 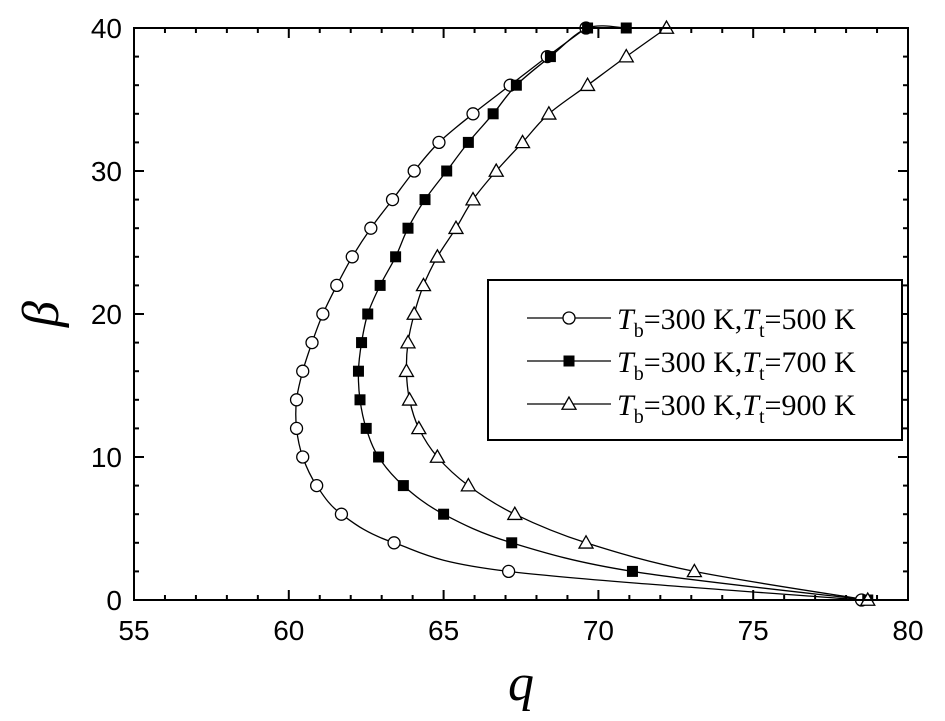 What do you see at coordinates (106, 28) in the screenshot?
I see `y-tick-label: 40` at bounding box center [106, 28].